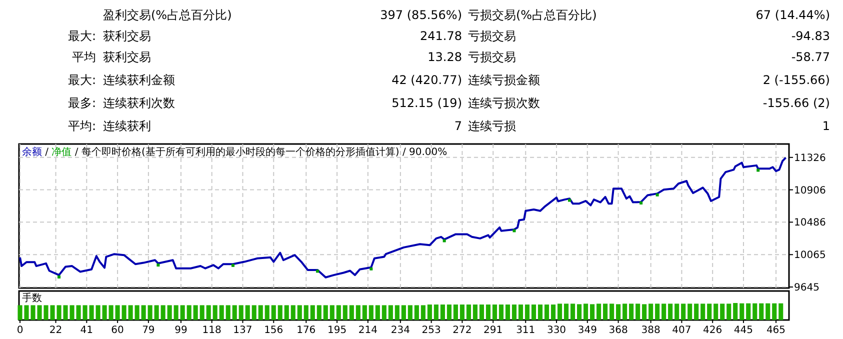 This screenshot has width=843, height=339. Describe the element at coordinates (261, 152) in the screenshot. I see `chart-title: / 每个即时价格(基于所有可利用的最小时段的每一个价格的分形插值计算) / 90.00%` at that location.